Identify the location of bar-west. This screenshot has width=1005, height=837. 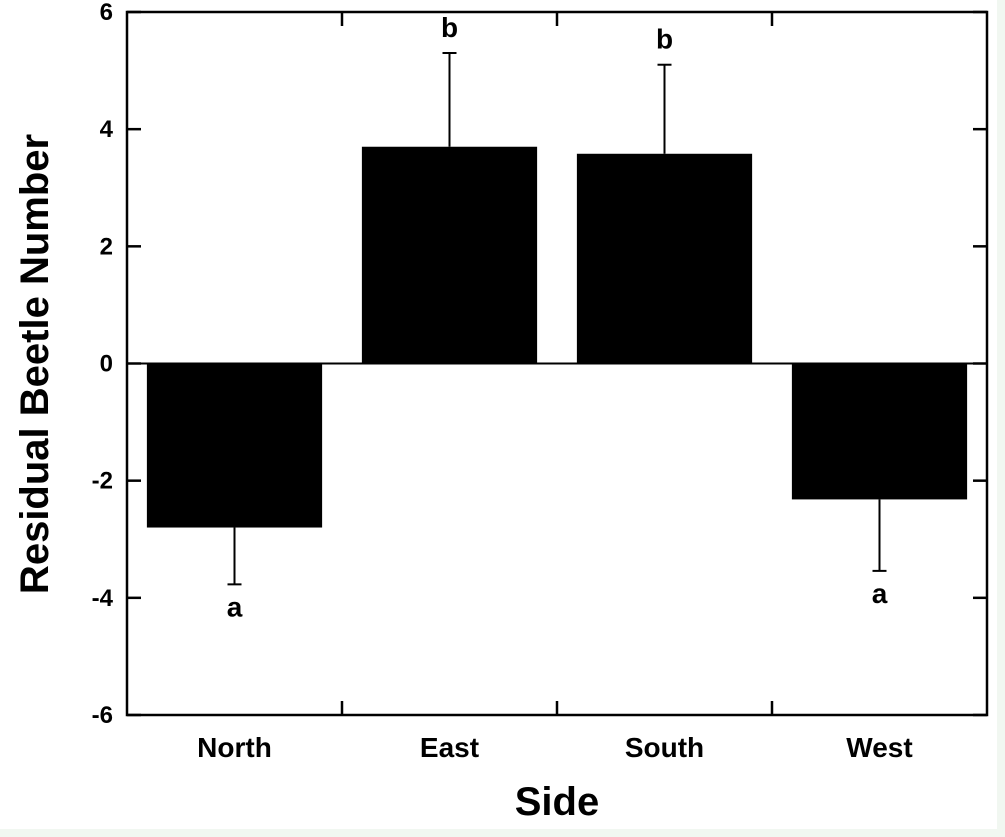
(879, 431).